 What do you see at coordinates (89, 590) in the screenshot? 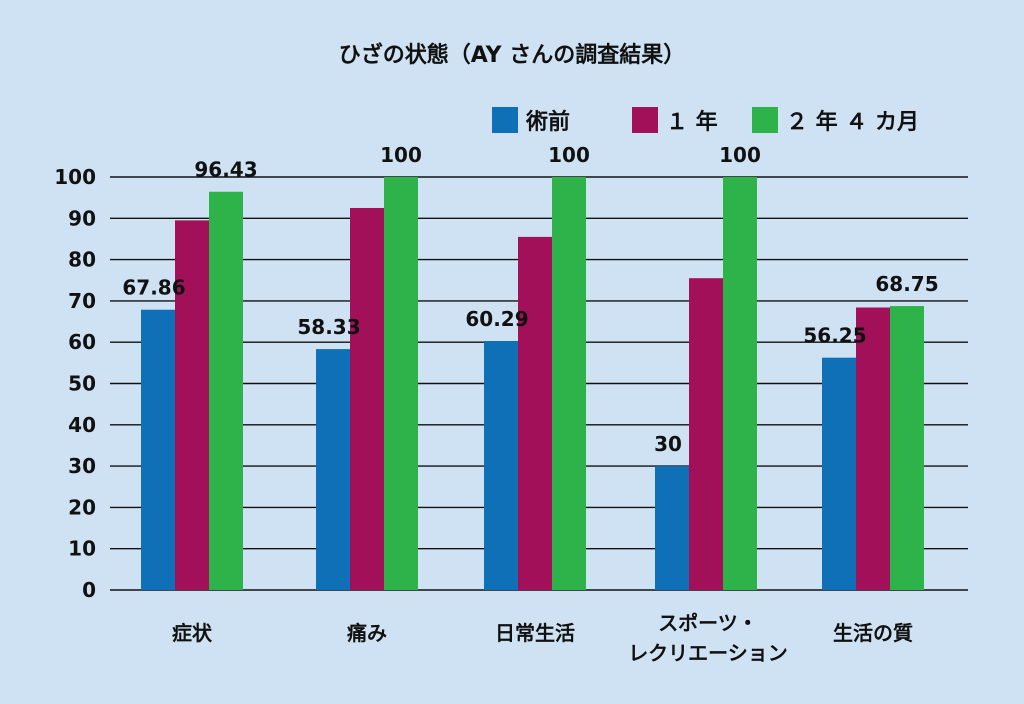
I see `y-tick-label: 0` at bounding box center [89, 590].